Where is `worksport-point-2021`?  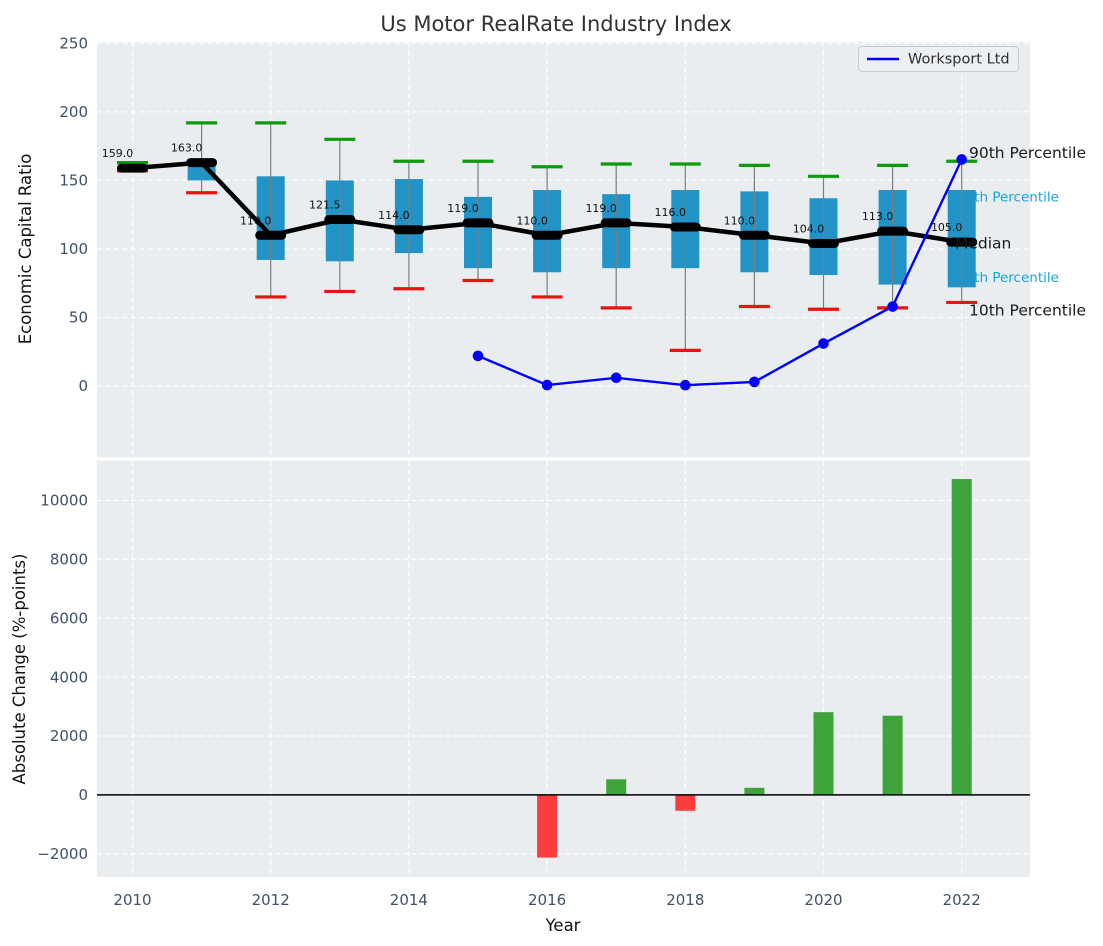 worksport-point-2021 is located at coordinates (892, 306).